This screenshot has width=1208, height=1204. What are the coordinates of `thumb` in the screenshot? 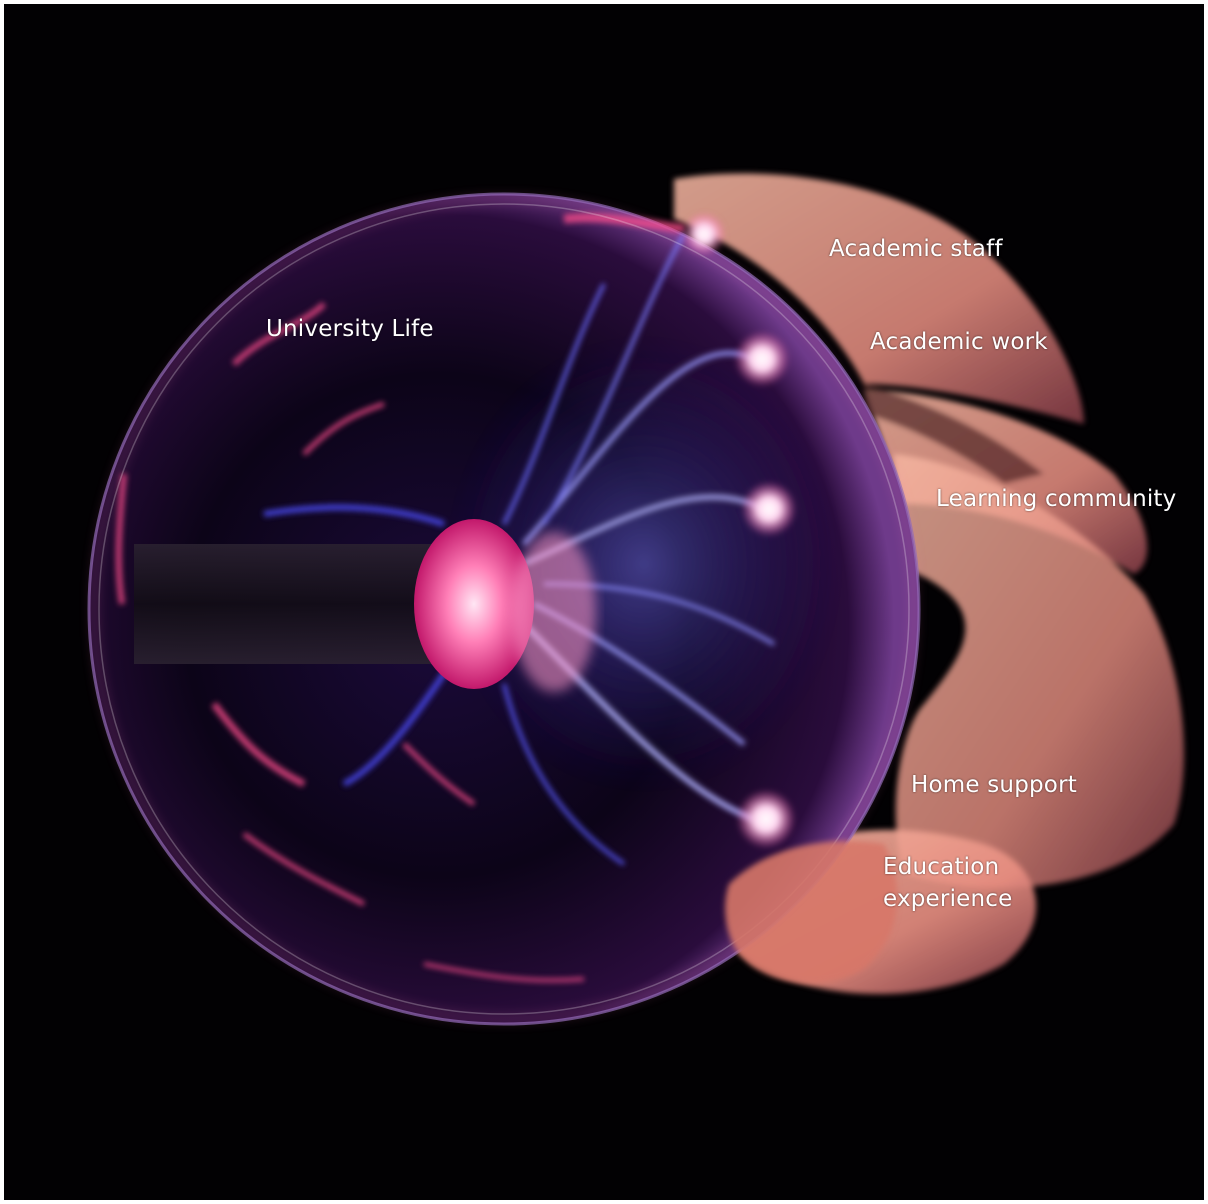 It's located at (811, 912).